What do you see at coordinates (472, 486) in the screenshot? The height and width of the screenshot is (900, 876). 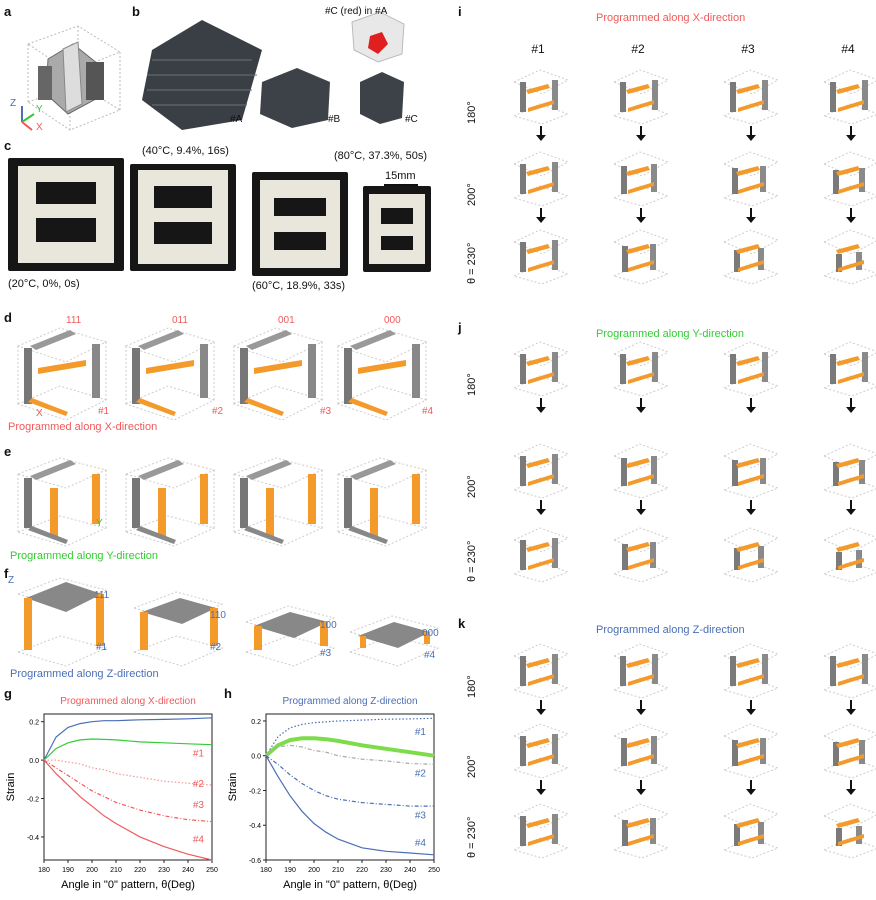 I see `row-angle-label: 200°` at bounding box center [472, 486].